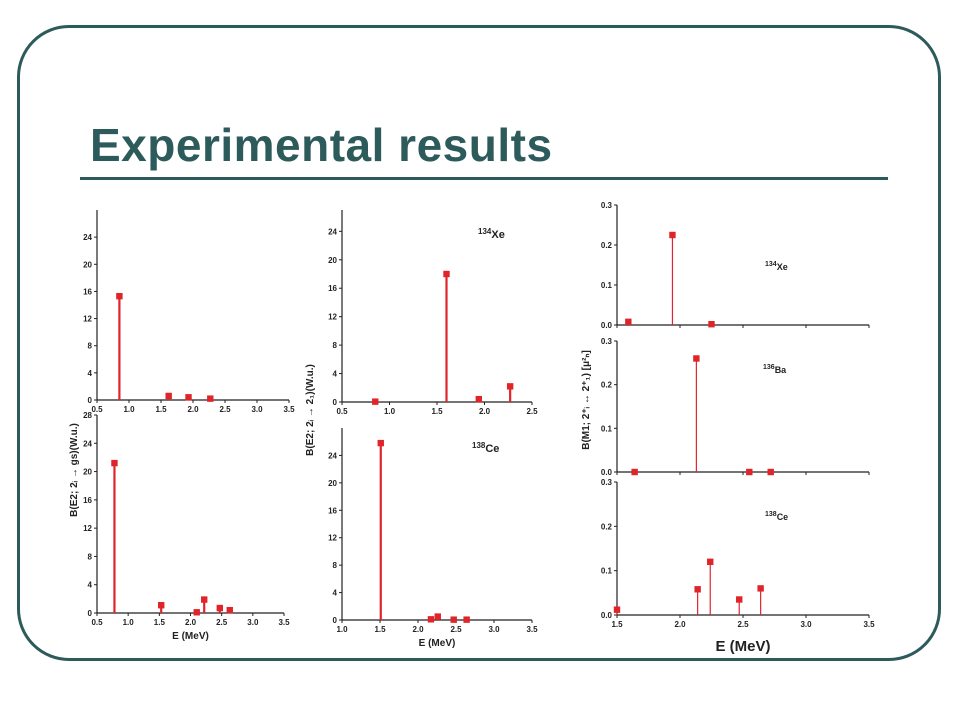 The image size is (960, 720). I want to click on isotope-label: 136Ba, so click(775, 369).